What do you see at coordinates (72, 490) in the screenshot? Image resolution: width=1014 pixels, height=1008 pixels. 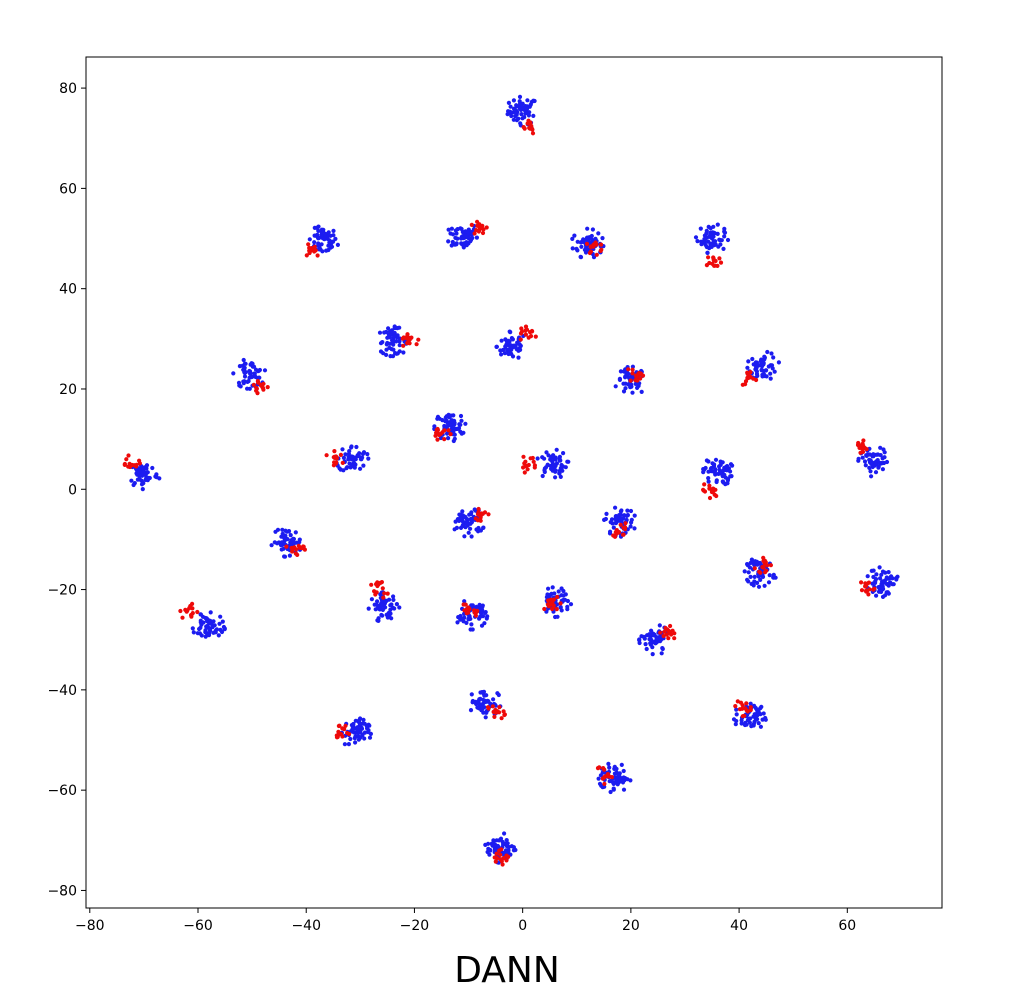 I see `y-tick-label: 0` at bounding box center [72, 490].